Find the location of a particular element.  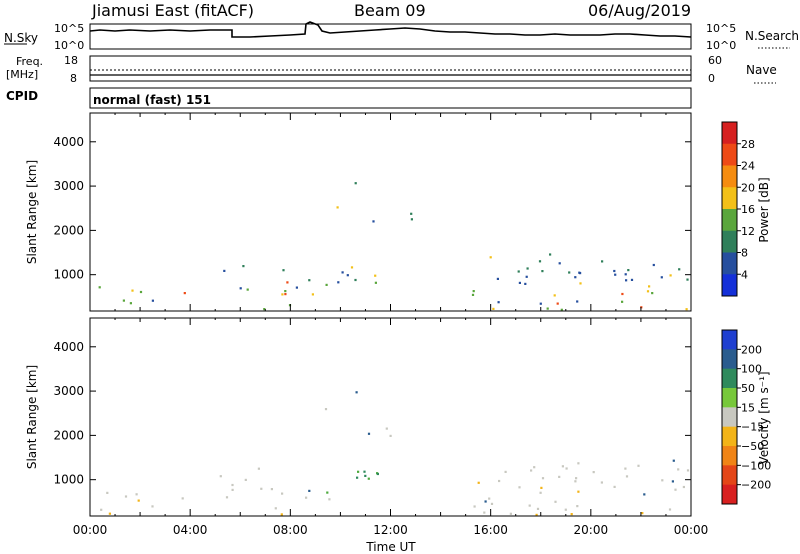

cpid-value: normal (fast) 151 is located at coordinates (152, 100).